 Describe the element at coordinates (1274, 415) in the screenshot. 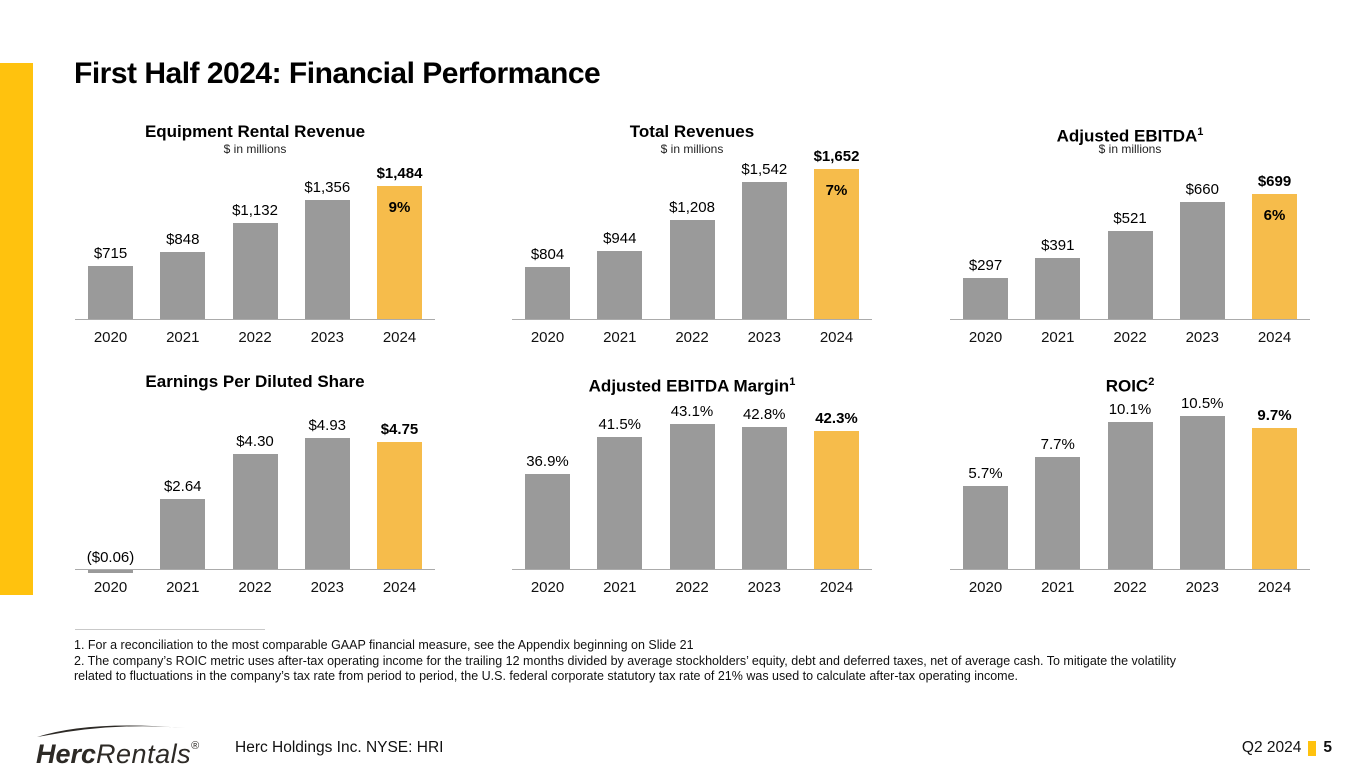

I see `bar-value-label: 9.7%` at that location.